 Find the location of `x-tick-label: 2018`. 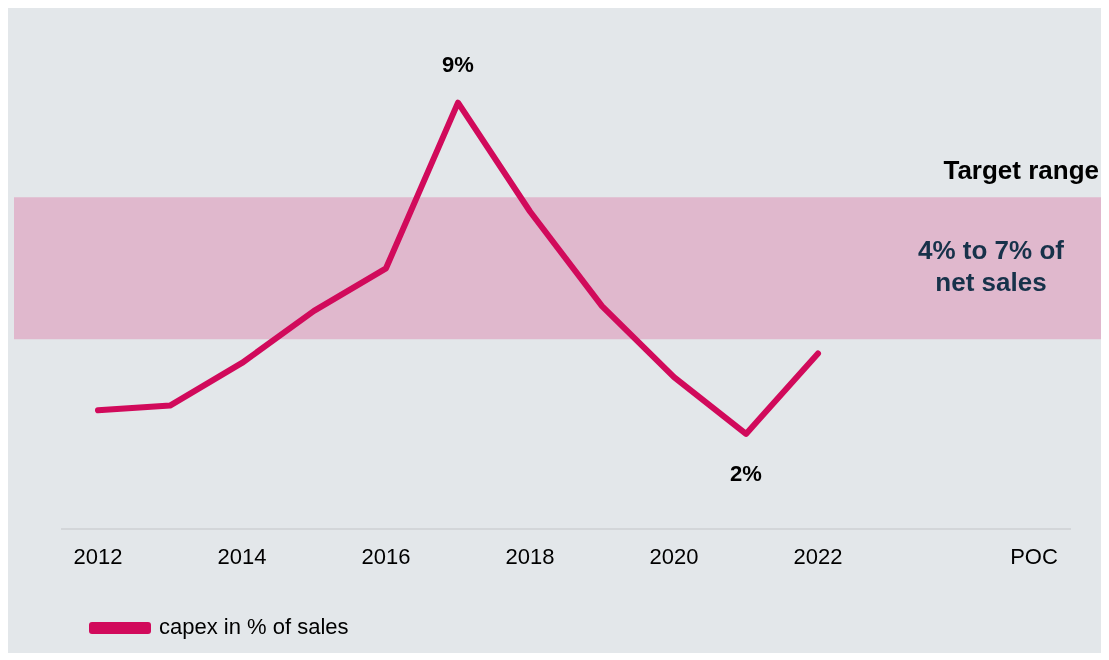

x-tick-label: 2018 is located at coordinates (530, 556).